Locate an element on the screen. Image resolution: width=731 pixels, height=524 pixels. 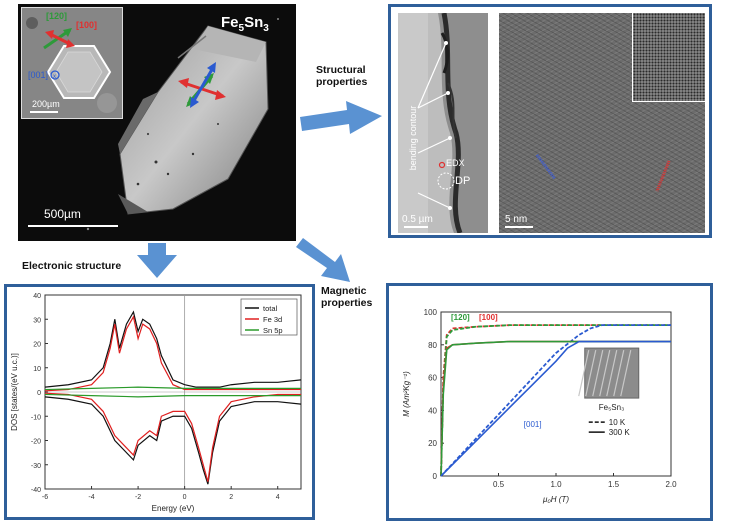
x-tick-label: 1.5 is located at coordinates (614, 484).